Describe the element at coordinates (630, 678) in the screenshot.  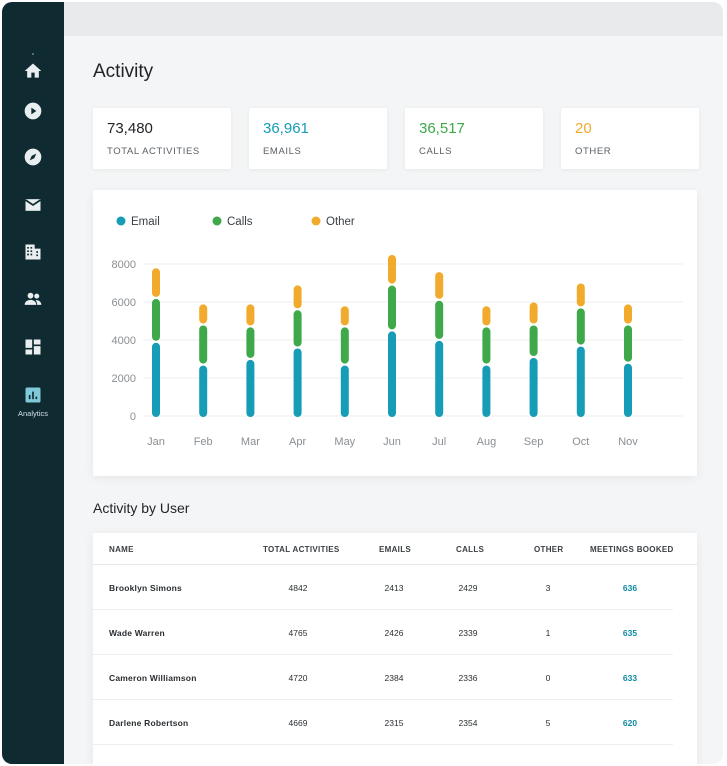
I see `cell-meetings: 633` at that location.